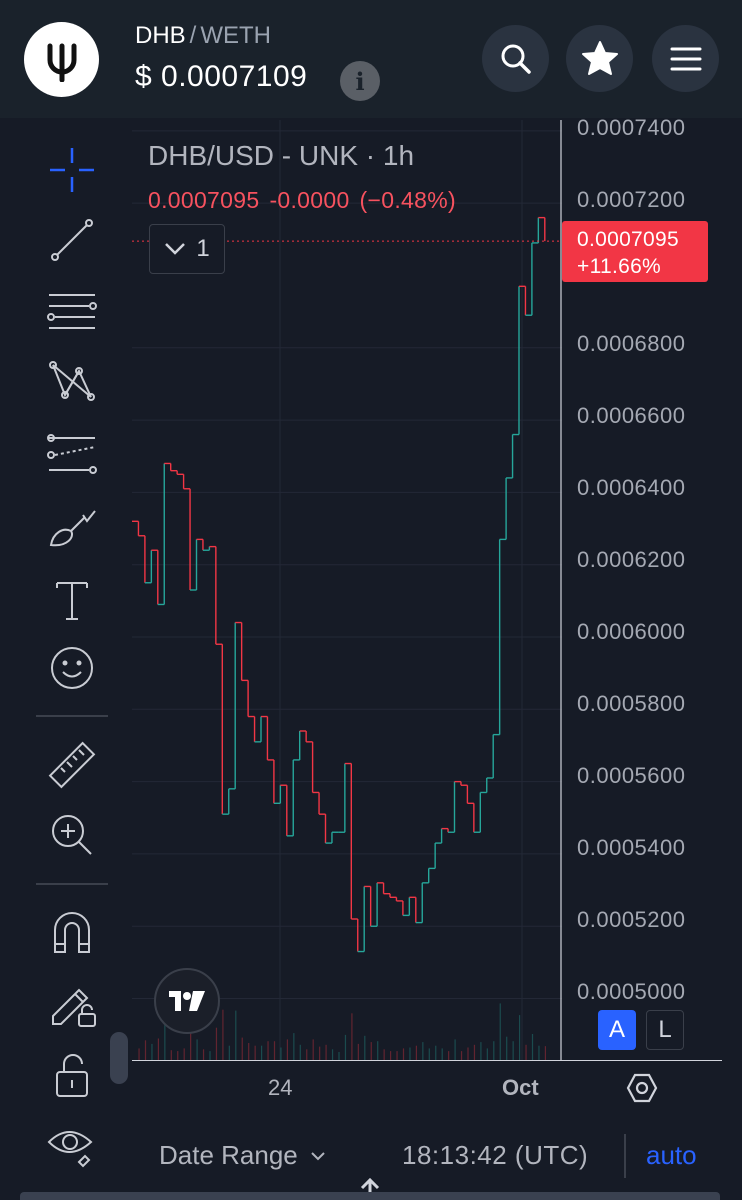 The image size is (742, 1200). I want to click on measure-tool, so click(72, 765).